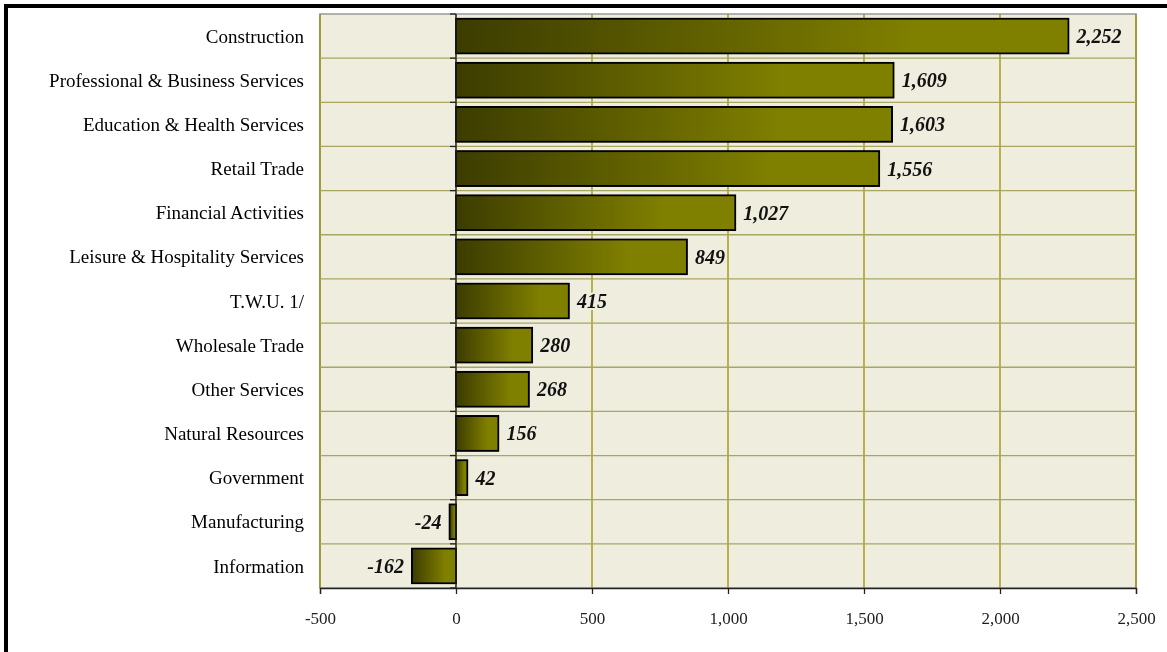  I want to click on x-tick-label: 0, so click(456, 619).